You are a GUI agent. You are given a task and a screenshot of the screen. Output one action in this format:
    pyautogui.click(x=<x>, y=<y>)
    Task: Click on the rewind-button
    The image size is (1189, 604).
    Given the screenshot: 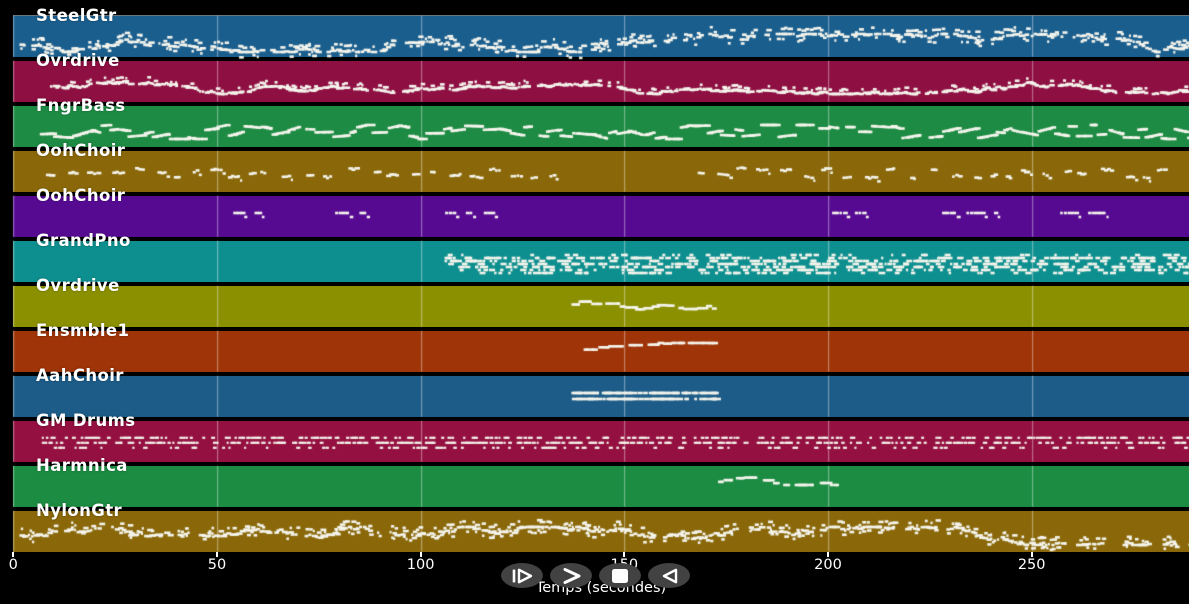 What is the action you would take?
    pyautogui.click(x=669, y=575)
    